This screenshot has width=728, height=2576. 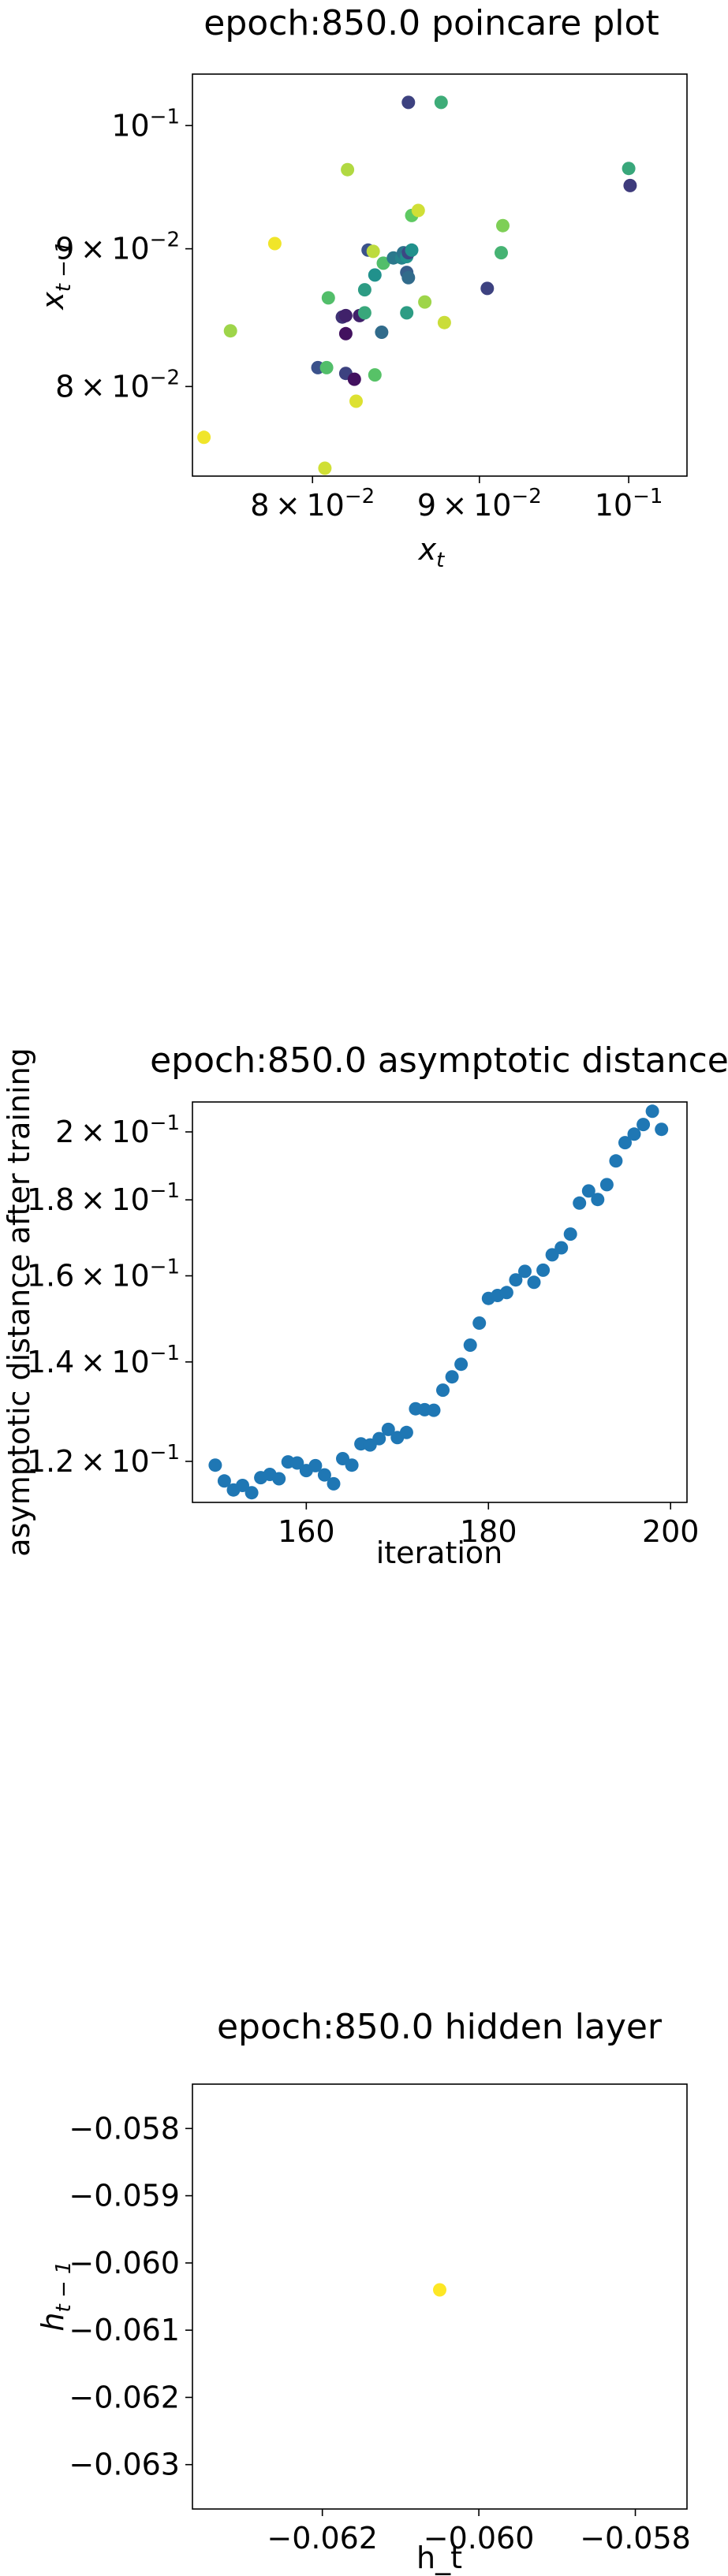 I want to click on x-tick-label: −0.058, so click(x=635, y=2538).